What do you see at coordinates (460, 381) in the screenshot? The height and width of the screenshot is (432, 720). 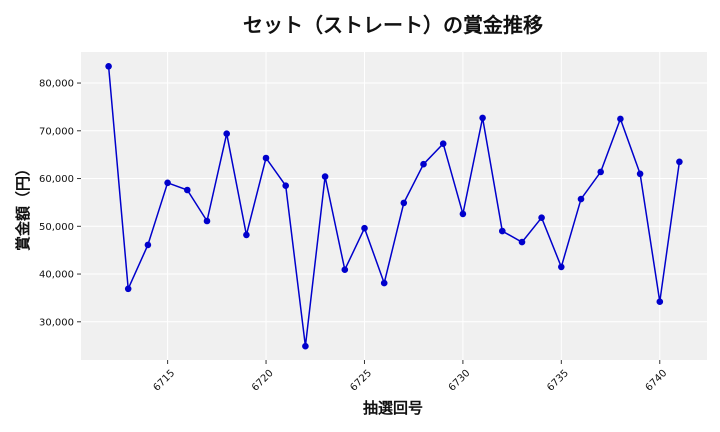 I see `x-tick-label: 6730` at bounding box center [460, 381].